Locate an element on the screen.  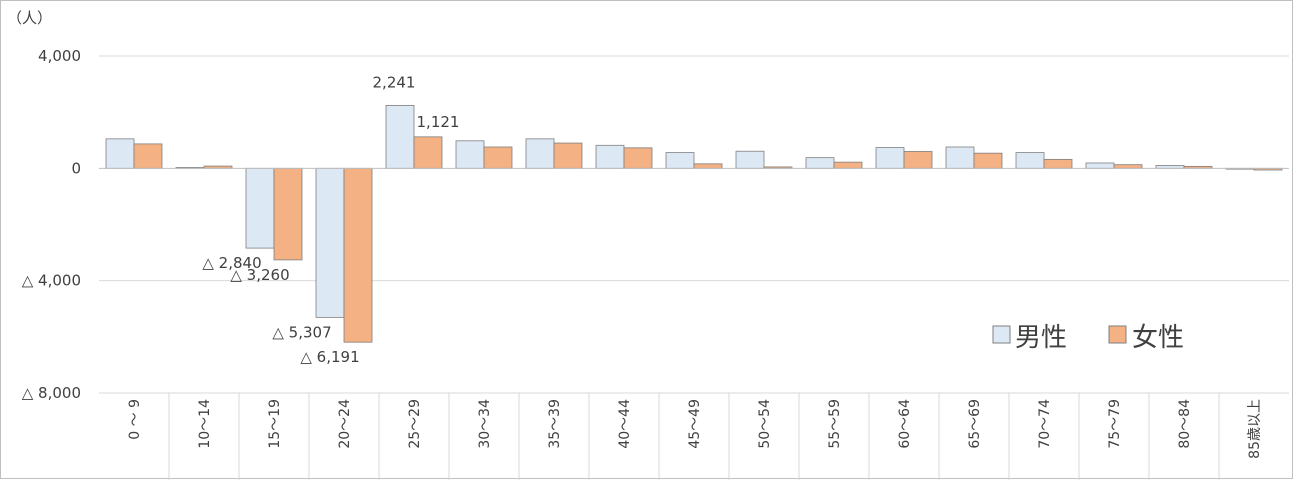
data-label: 1,121 is located at coordinates (438, 122).